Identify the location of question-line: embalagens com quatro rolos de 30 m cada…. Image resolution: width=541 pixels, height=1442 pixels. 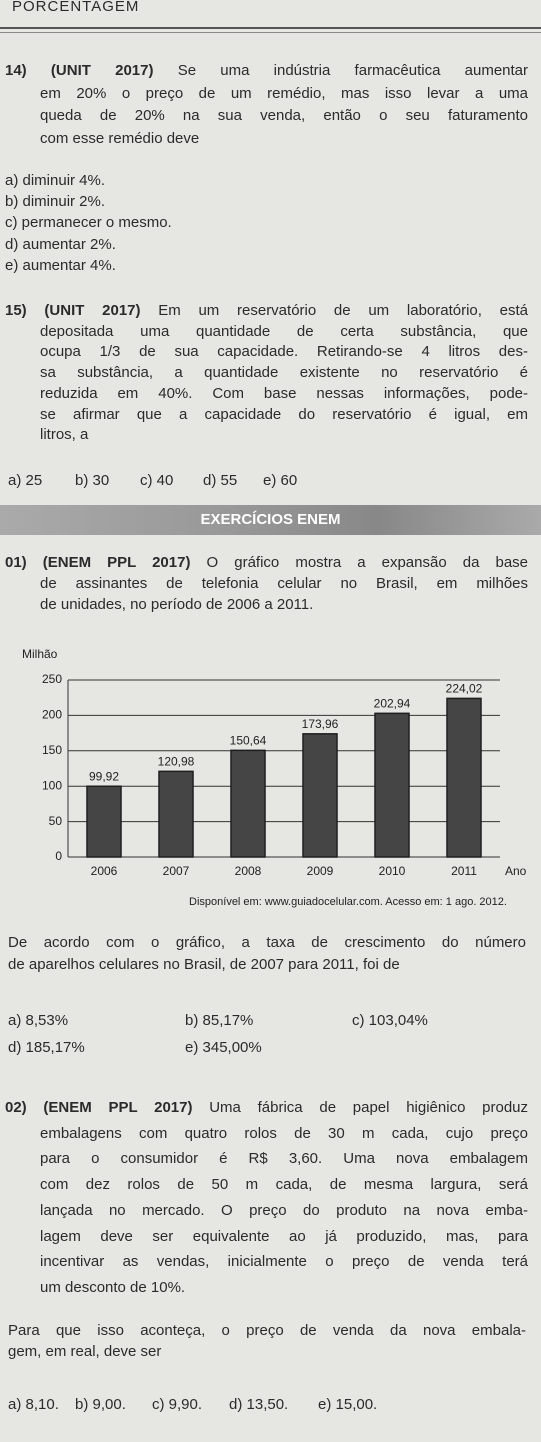
(284, 1134).